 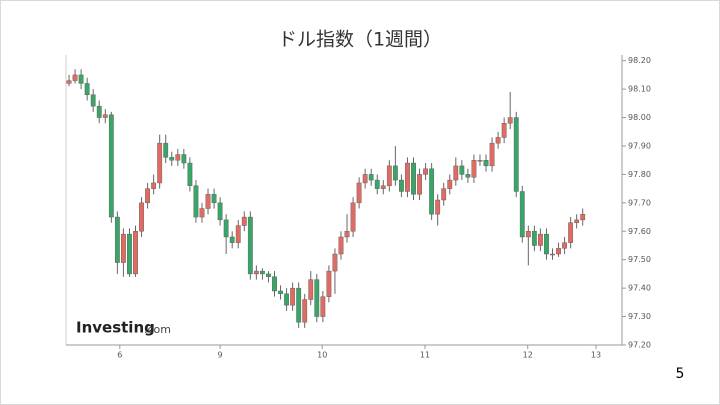 What do you see at coordinates (639, 174) in the screenshot?
I see `y-tick-label: 97.80` at bounding box center [639, 174].